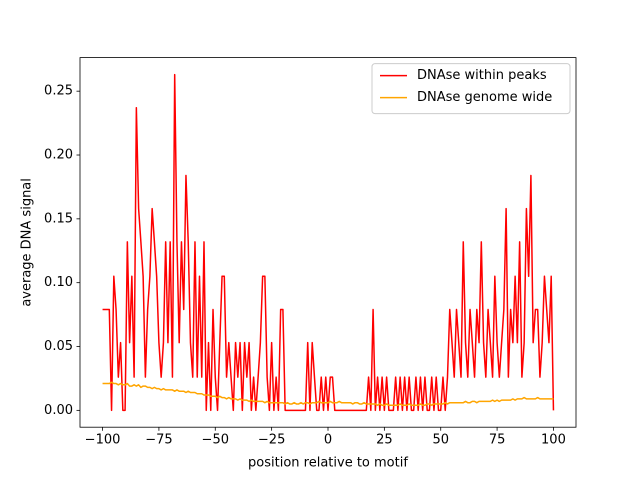  I want to click on legend-box, so click(471, 89).